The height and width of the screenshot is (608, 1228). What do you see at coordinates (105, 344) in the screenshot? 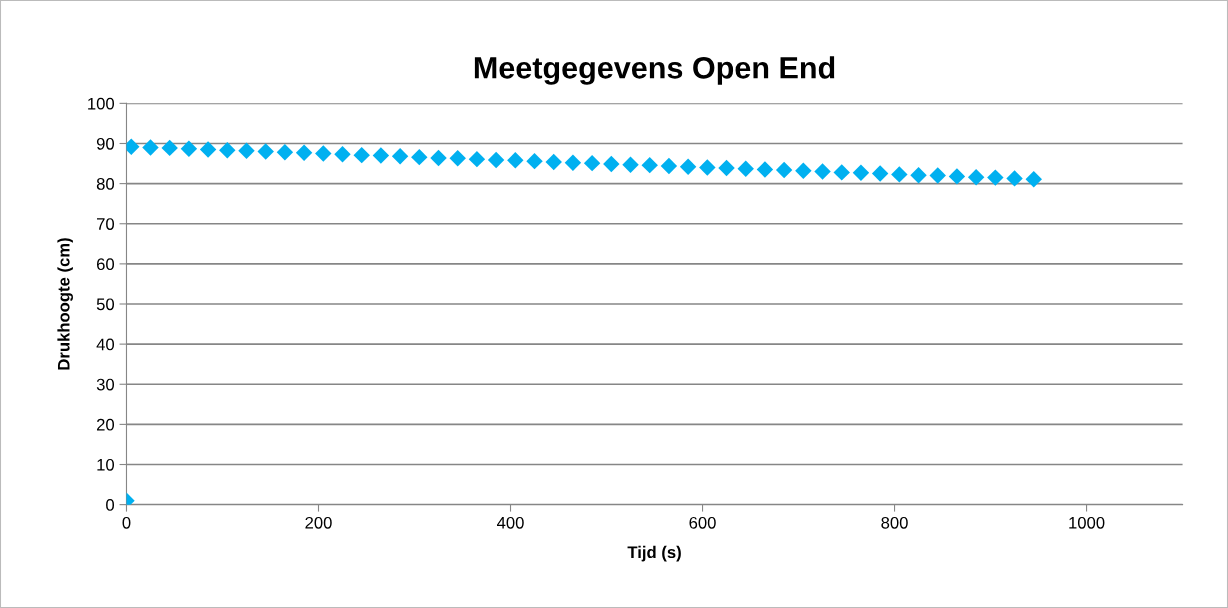
I see `y-tick-label: 40` at bounding box center [105, 344].